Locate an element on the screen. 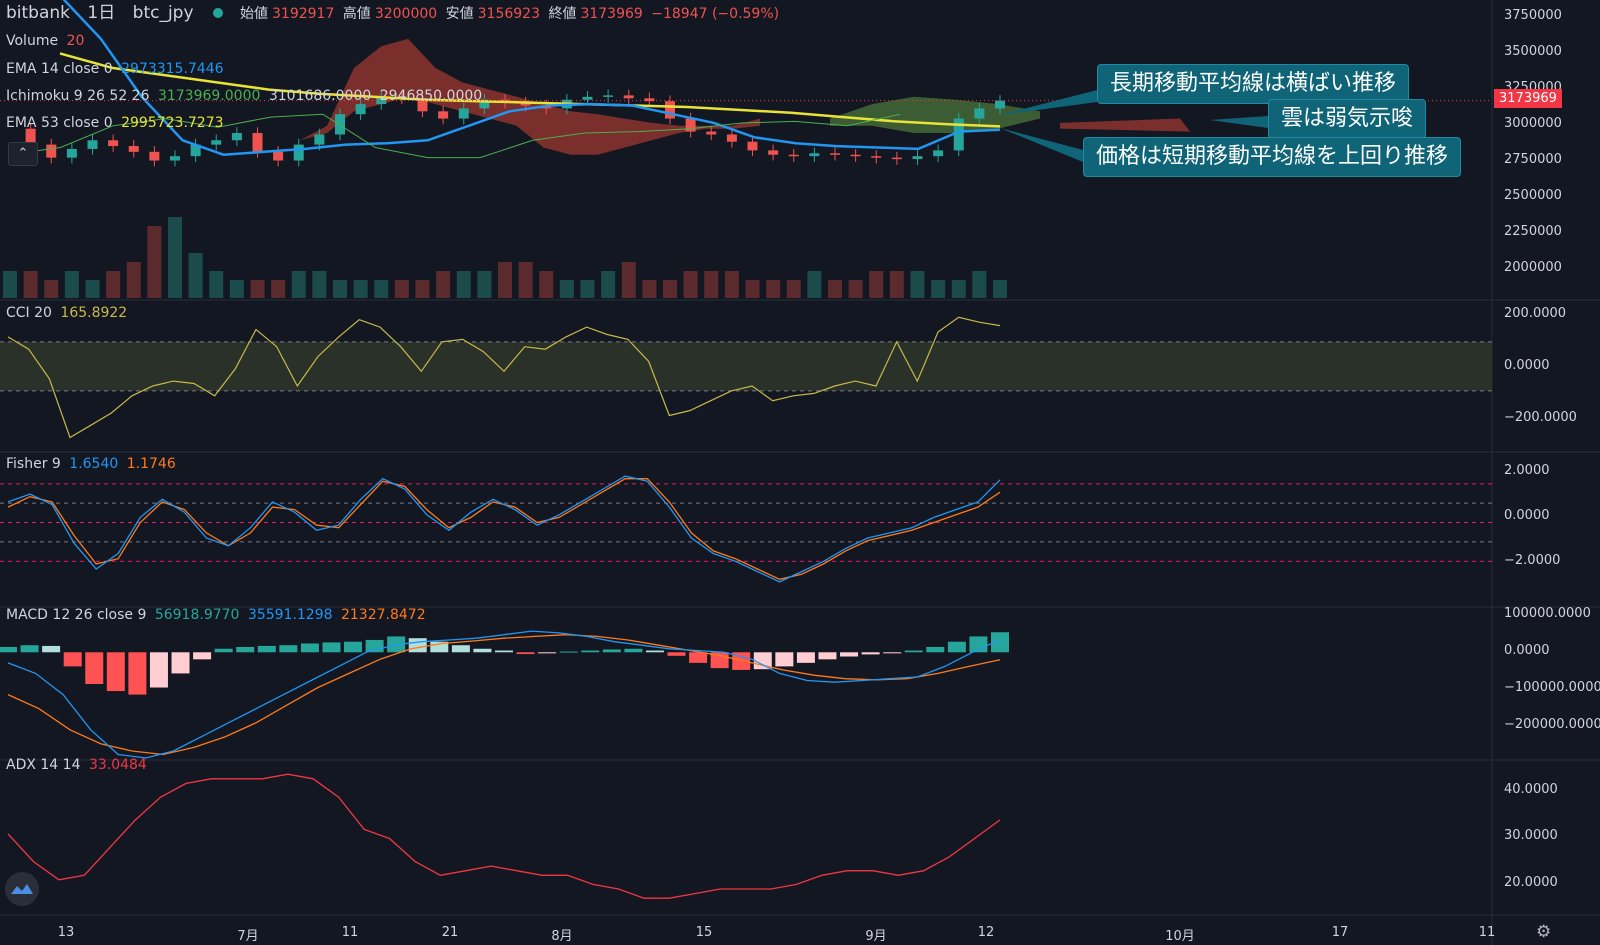 This screenshot has height=945, width=1600. collapse-legend-button: ⌃ is located at coordinates (23, 154).